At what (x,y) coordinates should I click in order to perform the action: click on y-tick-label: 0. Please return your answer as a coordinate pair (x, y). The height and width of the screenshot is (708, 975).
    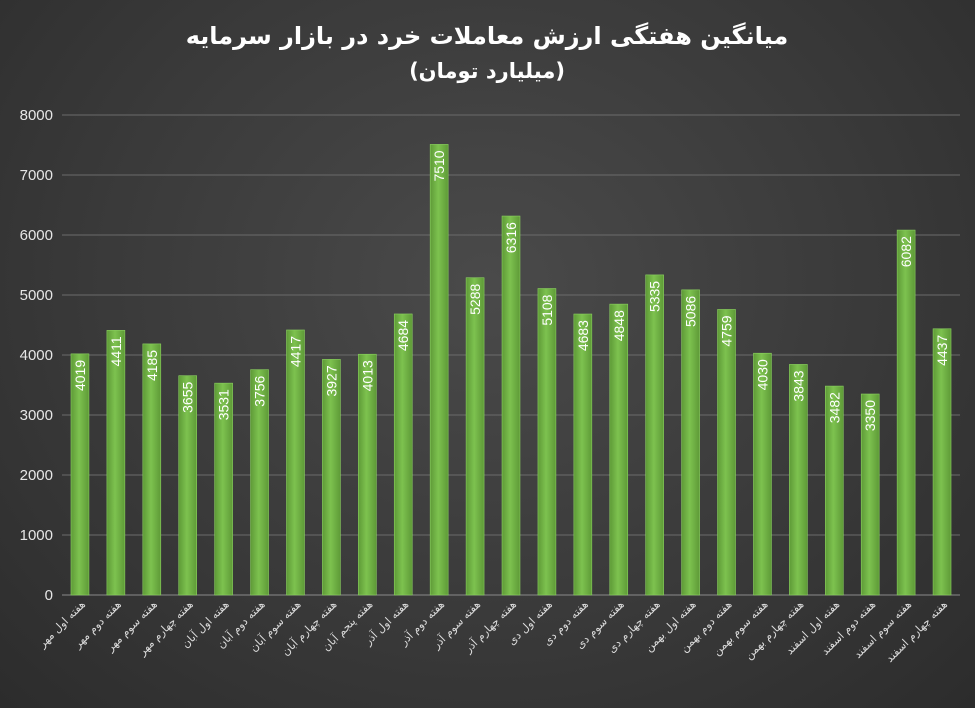
    Looking at the image, I should click on (49, 595).